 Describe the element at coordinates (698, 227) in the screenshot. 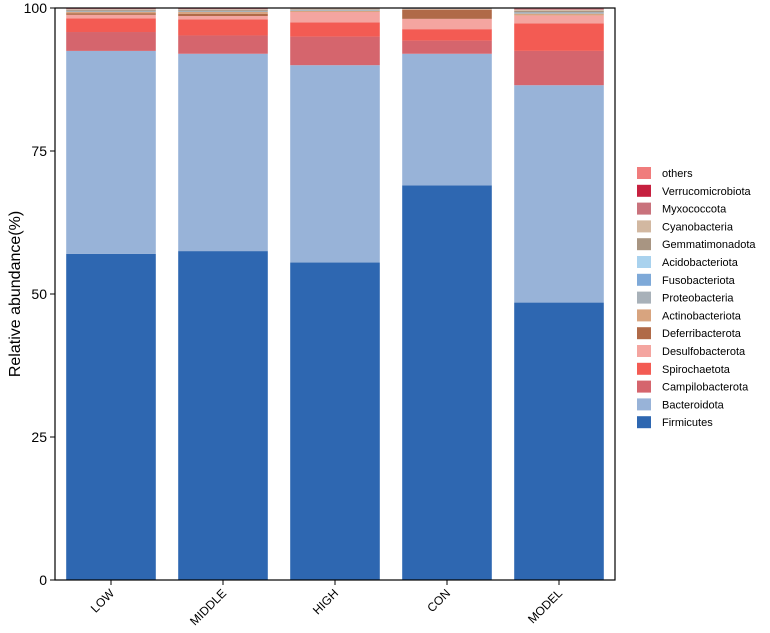

I see `legend-label-cyanobacteria: Cyanobacteria` at that location.